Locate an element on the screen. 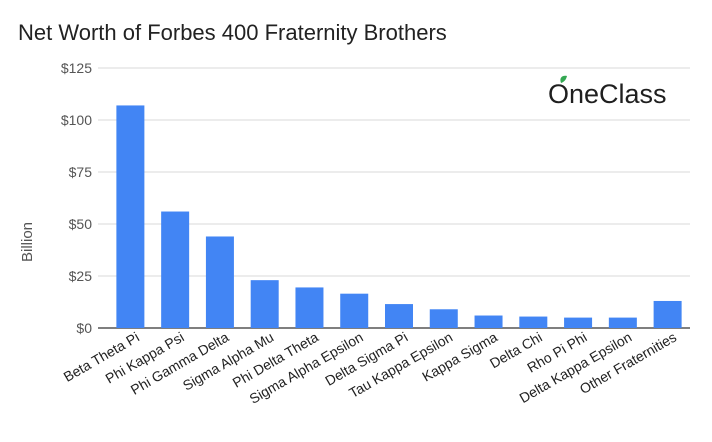 The image size is (712, 442). leaf-icon is located at coordinates (563, 79).